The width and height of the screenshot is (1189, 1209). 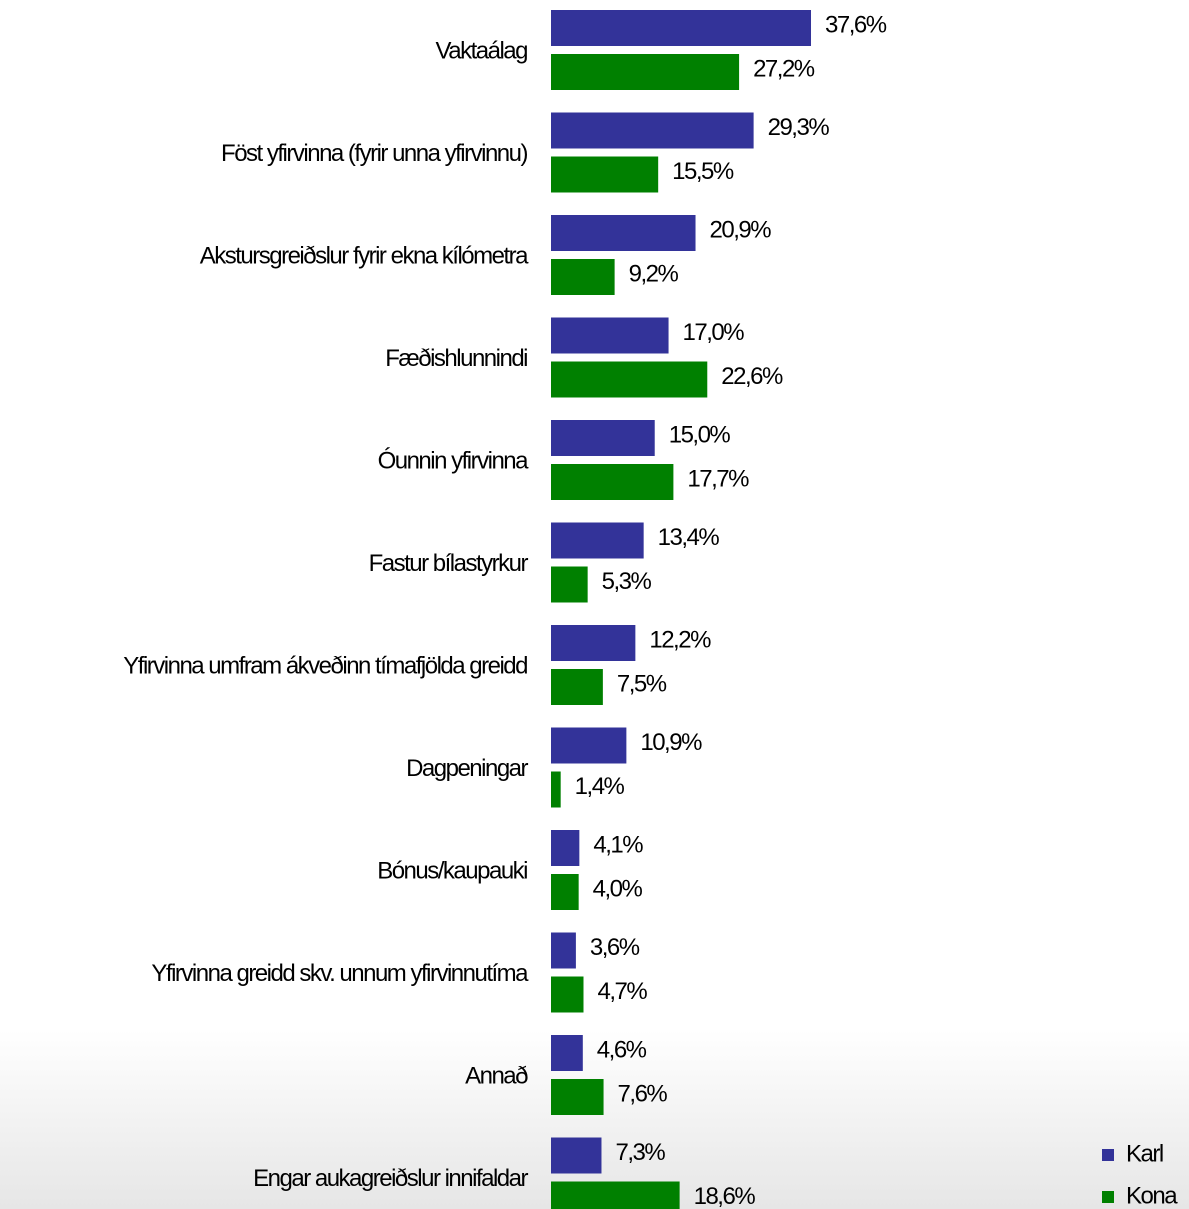 What do you see at coordinates (741, 229) in the screenshot?
I see `value-label: 20,9%` at bounding box center [741, 229].